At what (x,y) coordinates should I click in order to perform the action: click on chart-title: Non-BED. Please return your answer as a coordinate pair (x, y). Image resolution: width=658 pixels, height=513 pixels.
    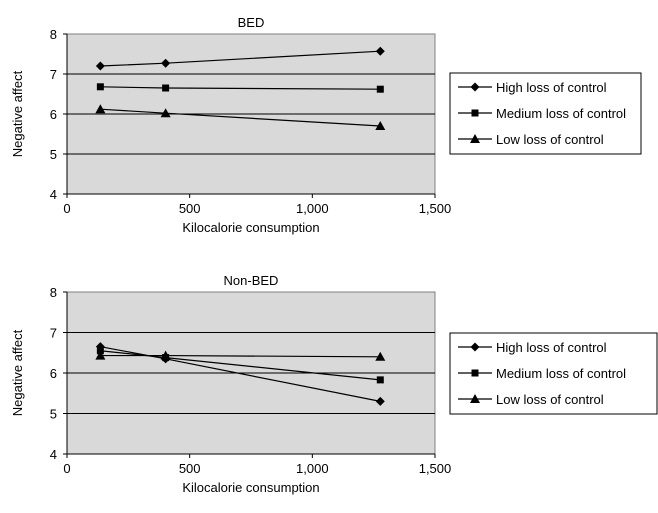
    Looking at the image, I should click on (251, 280).